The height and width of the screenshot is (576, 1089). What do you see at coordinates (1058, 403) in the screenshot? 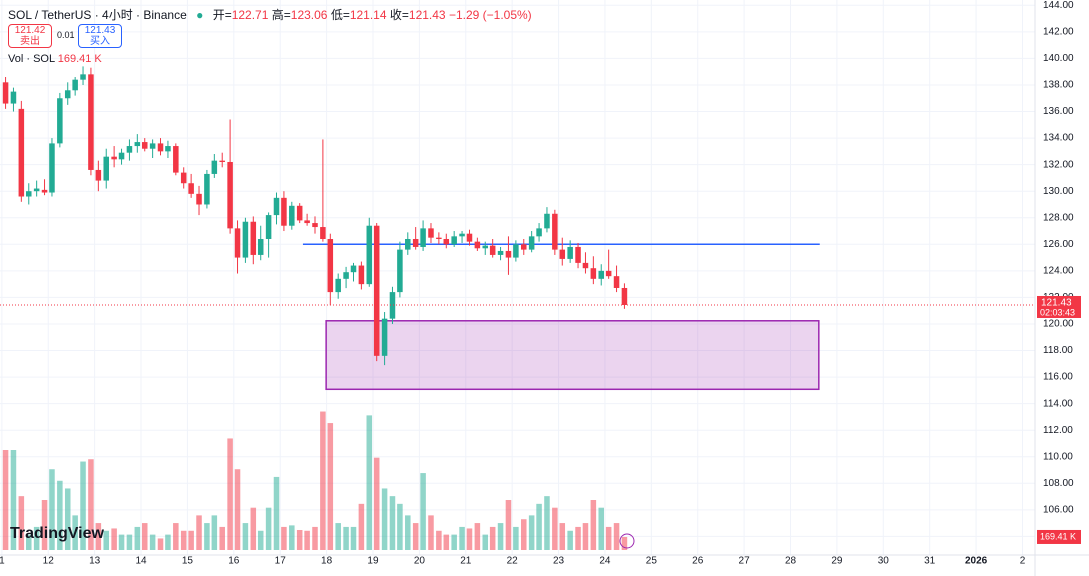
I see `y-tick-label: 114.00` at bounding box center [1058, 403].